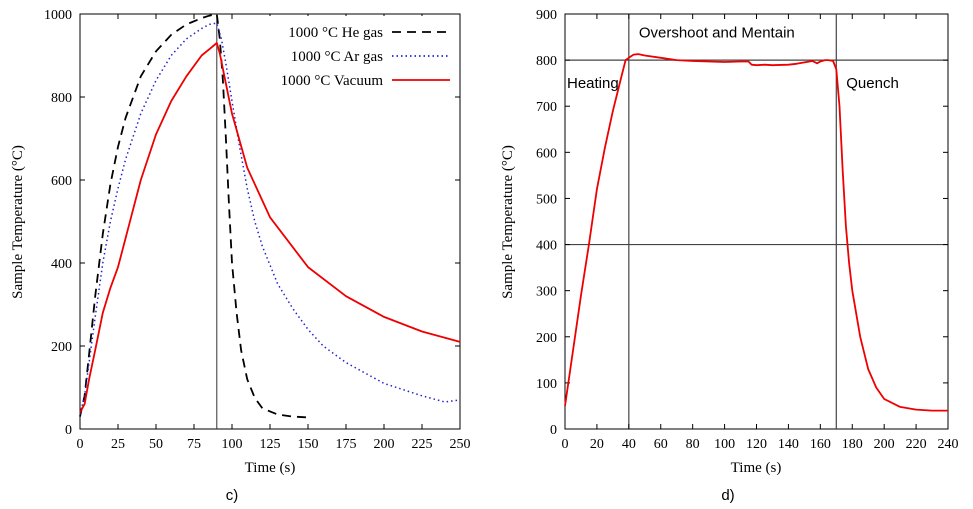 This screenshot has height=509, width=973. What do you see at coordinates (756, 468) in the screenshot?
I see `panel-d-x-axis-label: Time (s)` at bounding box center [756, 468].